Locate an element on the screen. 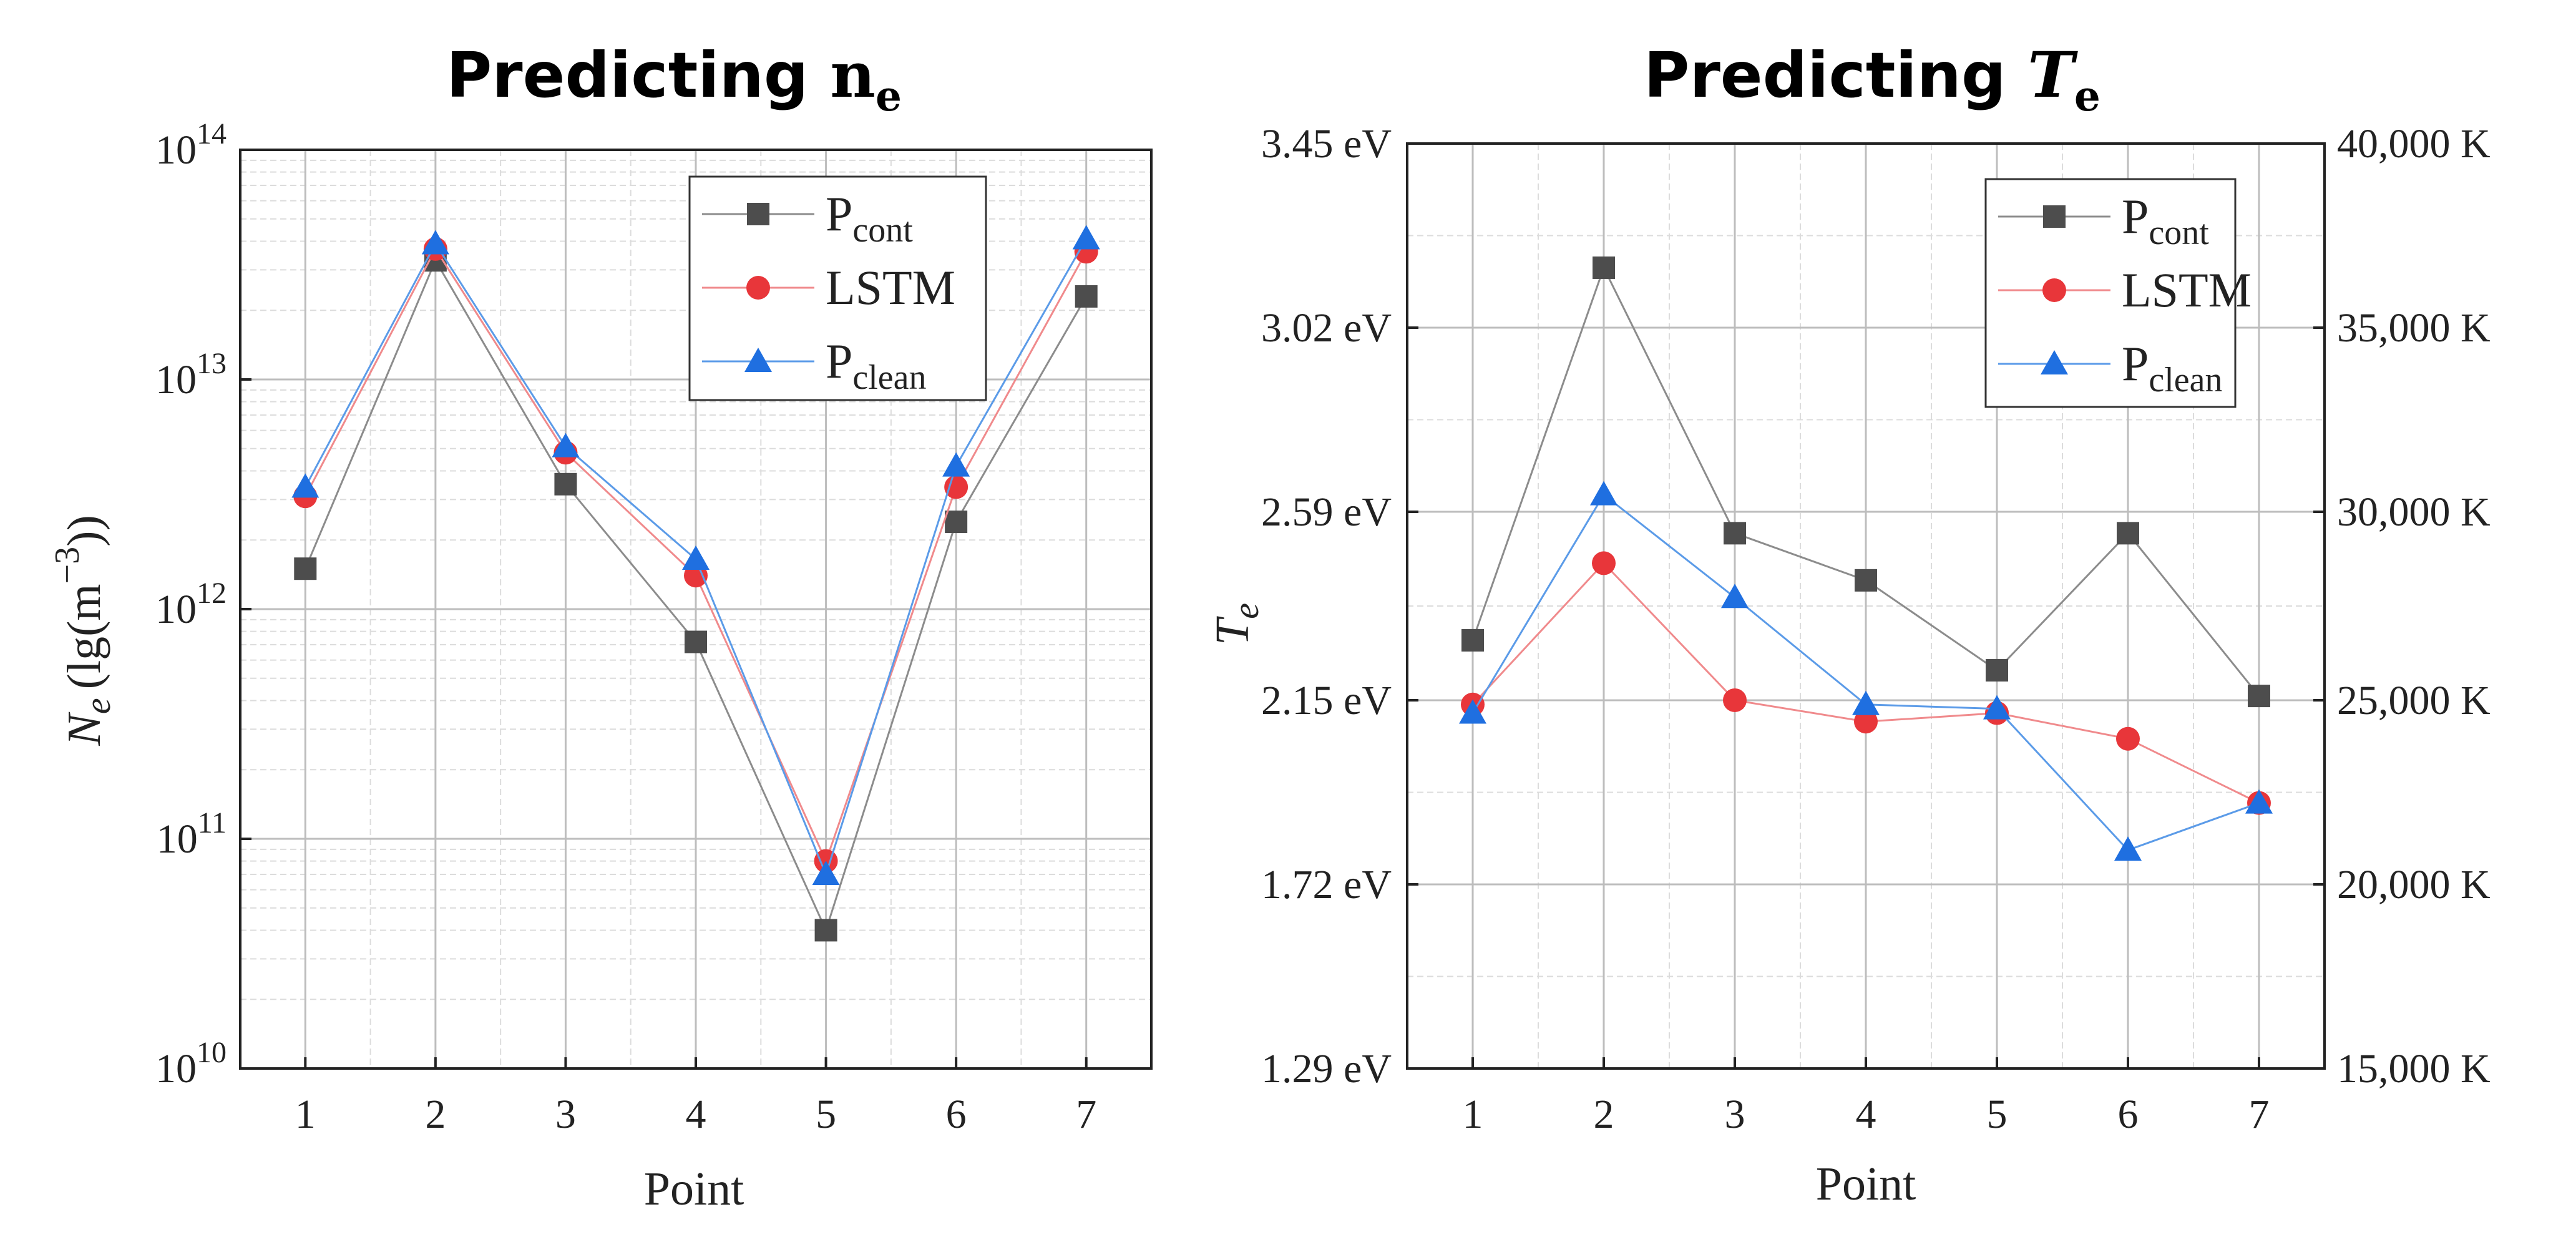 The image size is (2576, 1237). y2-tick-label: 40,000 K is located at coordinates (2414, 144).